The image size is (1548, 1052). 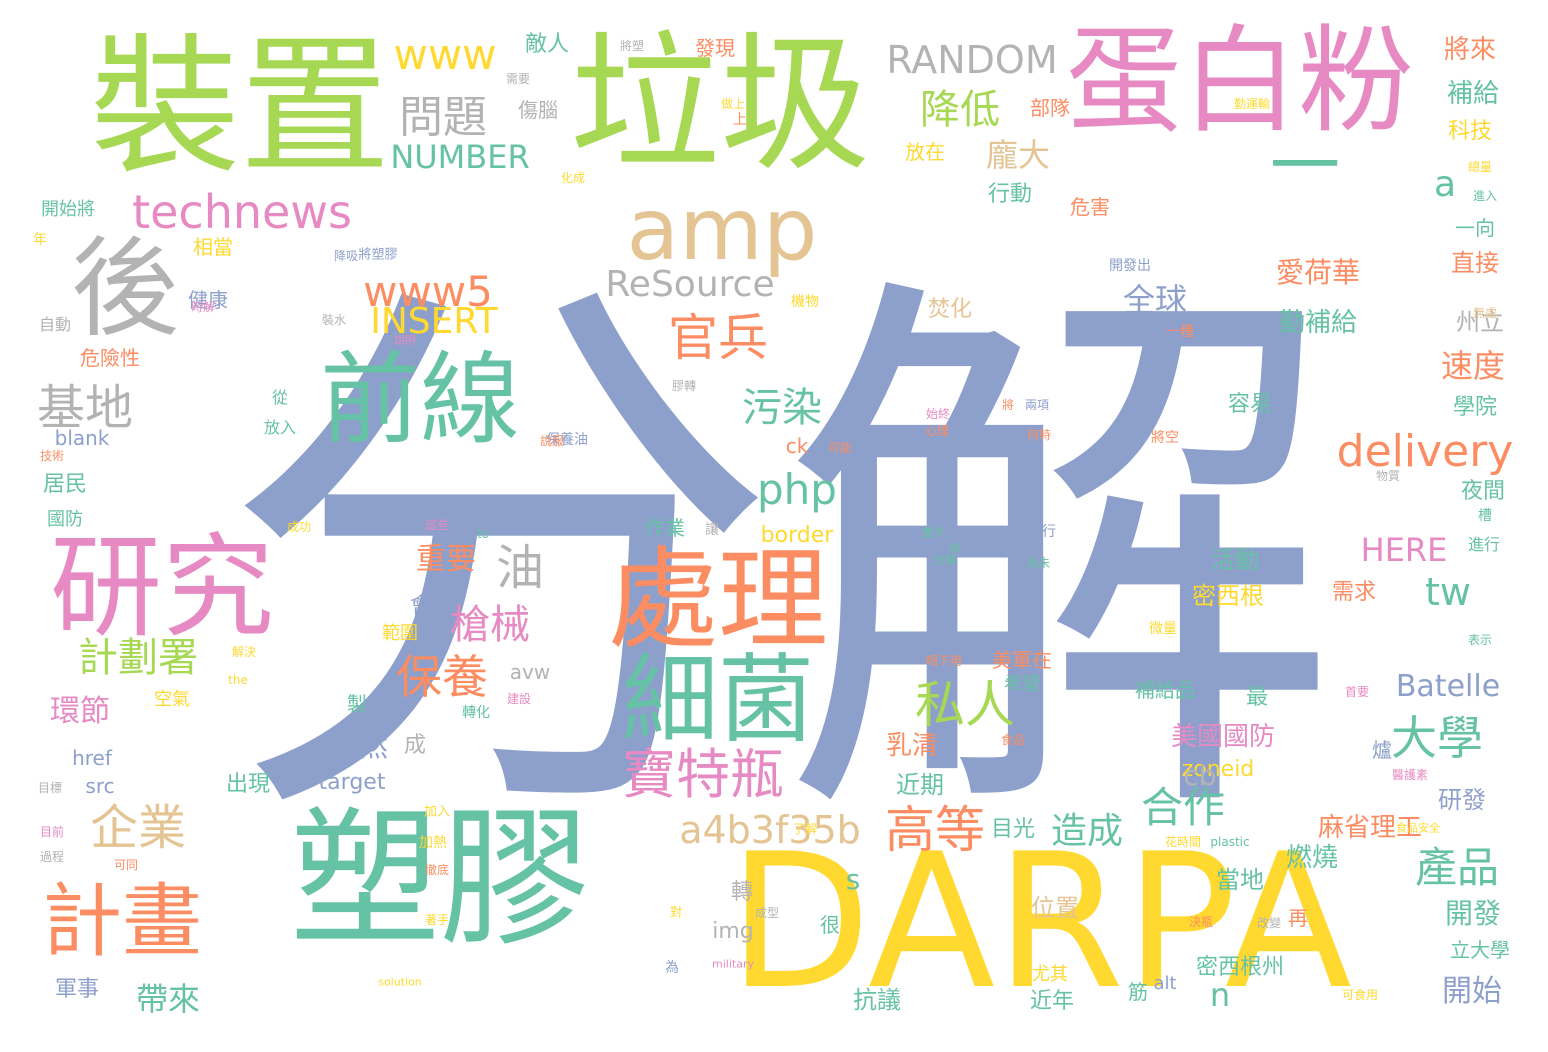 I want to click on cloud-word: 將空, so click(x=1165, y=438).